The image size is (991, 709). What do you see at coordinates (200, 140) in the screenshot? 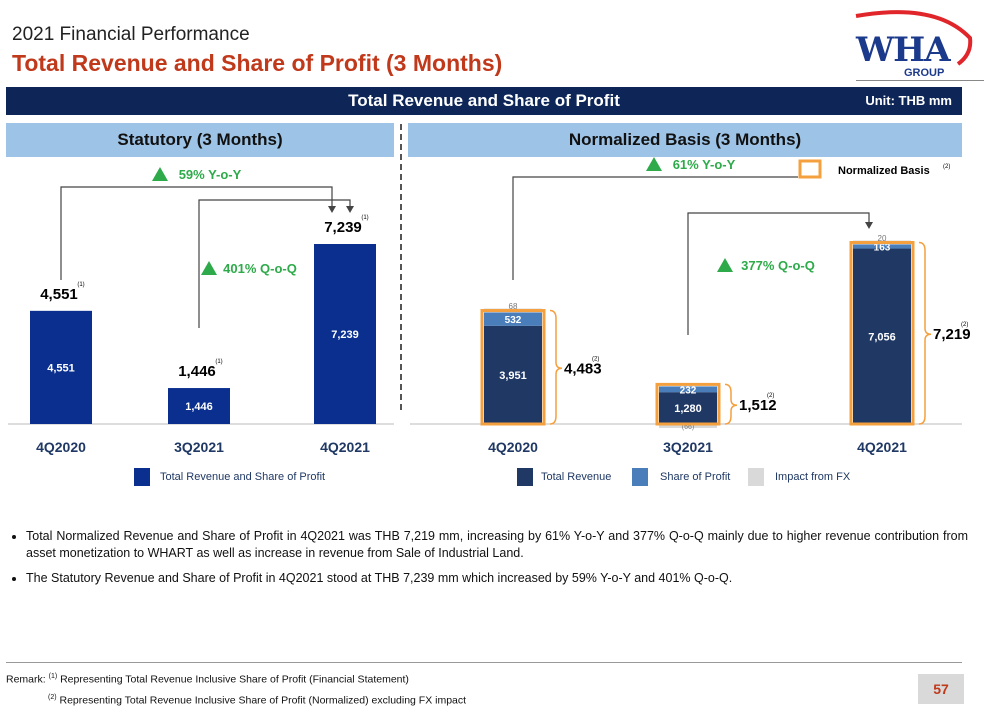
I see `statutory-panel-title: Statutory (3 Months)` at bounding box center [200, 140].